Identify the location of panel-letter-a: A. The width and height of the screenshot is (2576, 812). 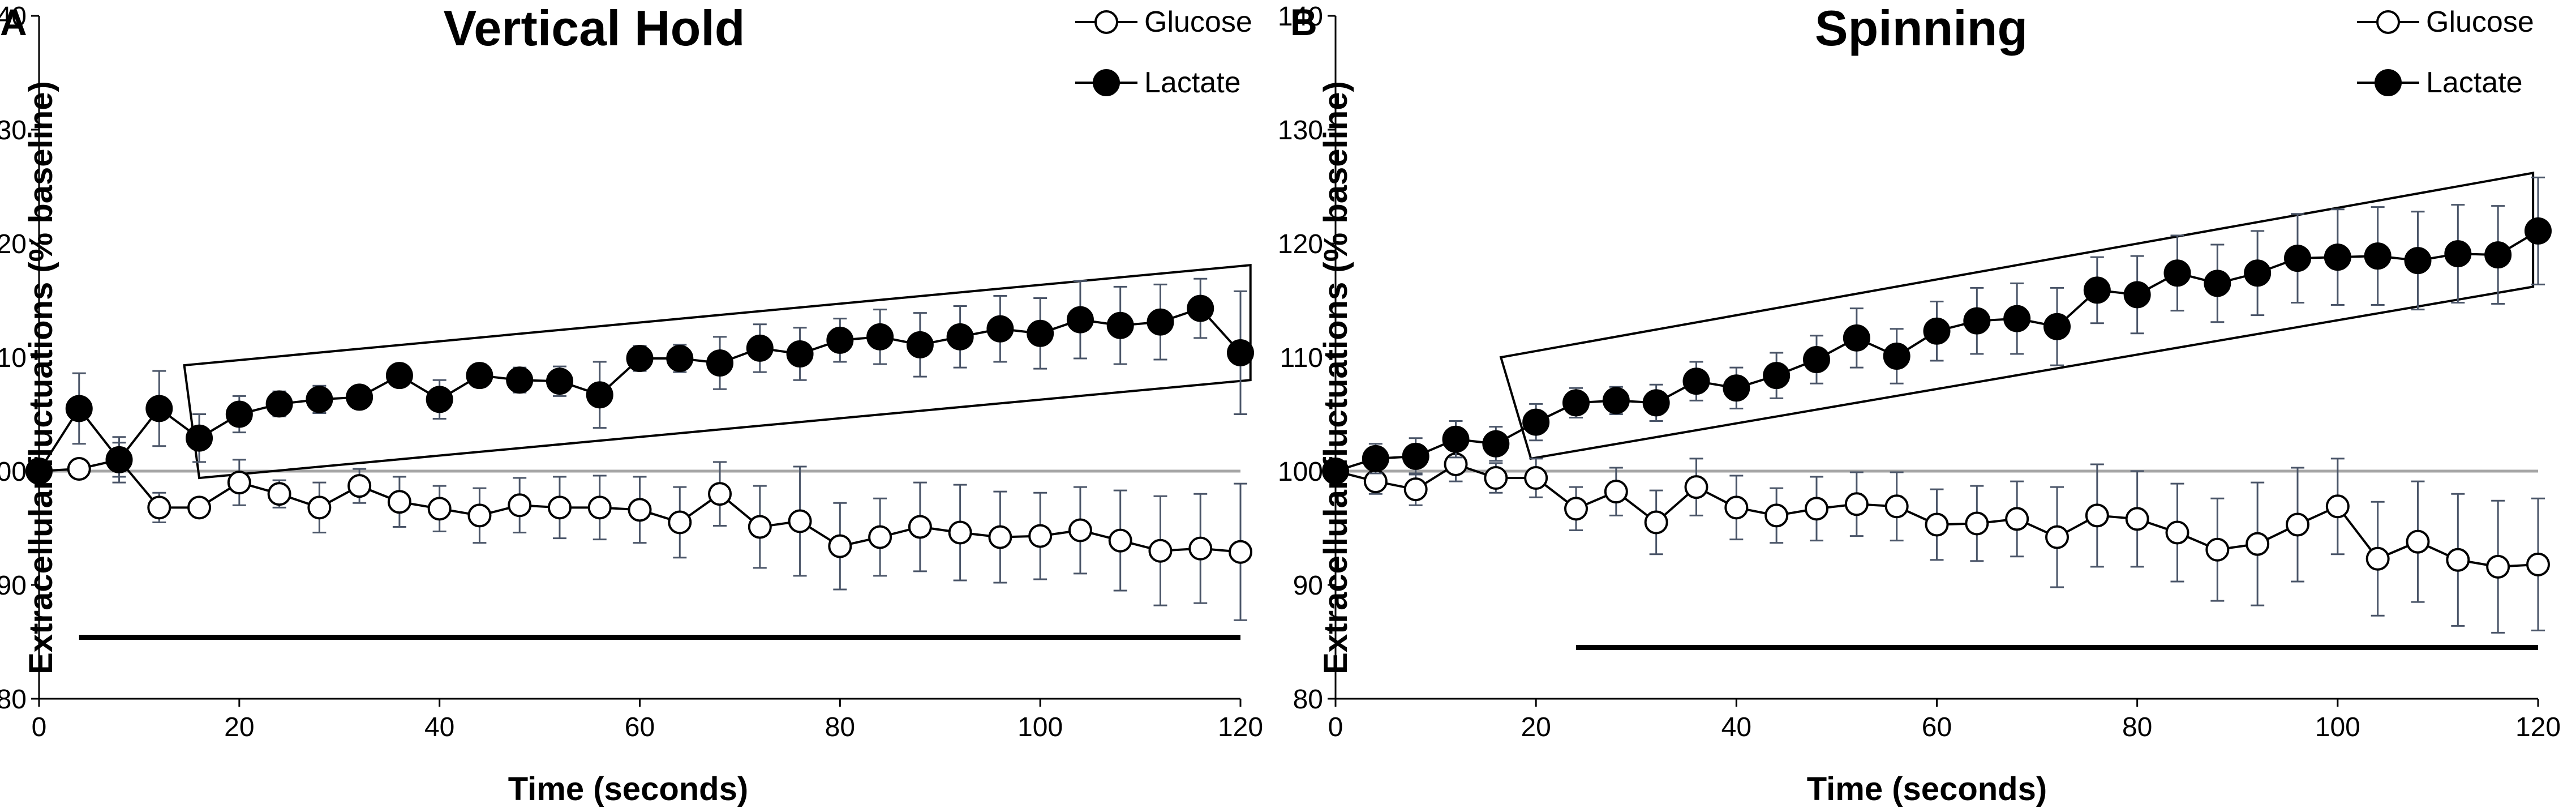
(13, 22).